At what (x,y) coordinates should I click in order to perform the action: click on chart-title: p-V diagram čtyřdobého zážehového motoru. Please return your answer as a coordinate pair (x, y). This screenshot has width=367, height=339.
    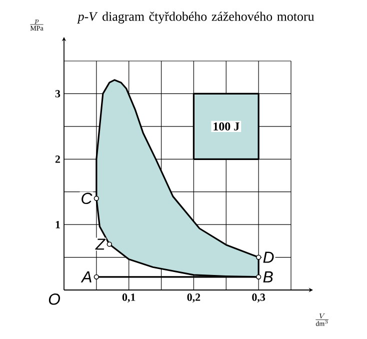
    Looking at the image, I should click on (195, 18).